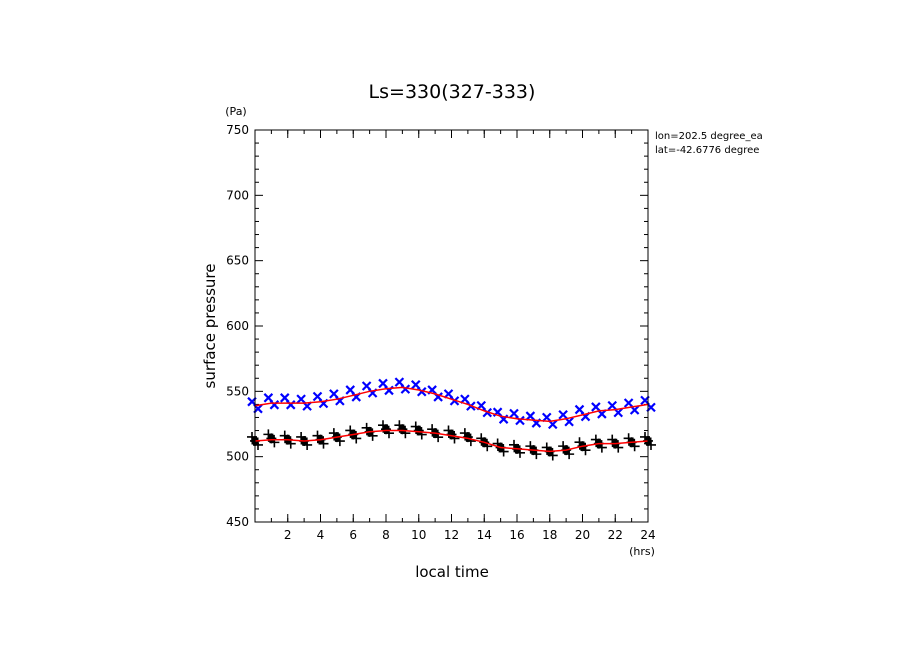  What do you see at coordinates (288, 535) in the screenshot?
I see `x-tick-label: 2` at bounding box center [288, 535].